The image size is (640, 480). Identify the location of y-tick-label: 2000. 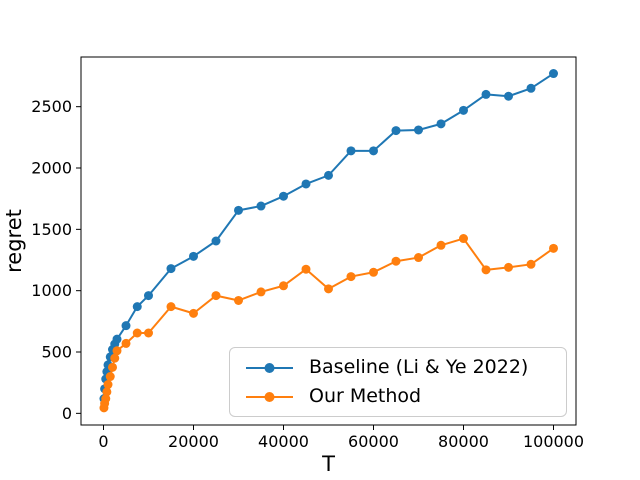
(51, 168).